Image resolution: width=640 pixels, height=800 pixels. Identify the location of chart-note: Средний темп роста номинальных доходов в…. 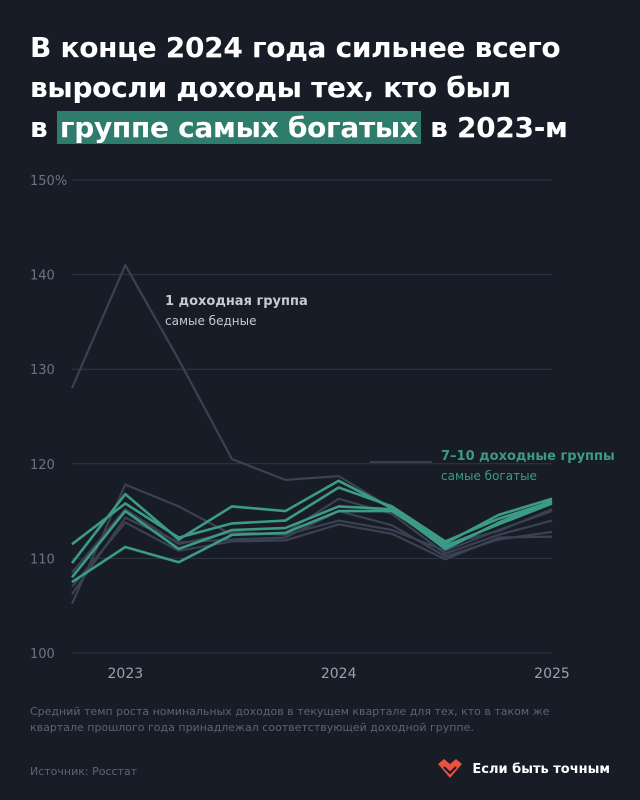
(290, 719).